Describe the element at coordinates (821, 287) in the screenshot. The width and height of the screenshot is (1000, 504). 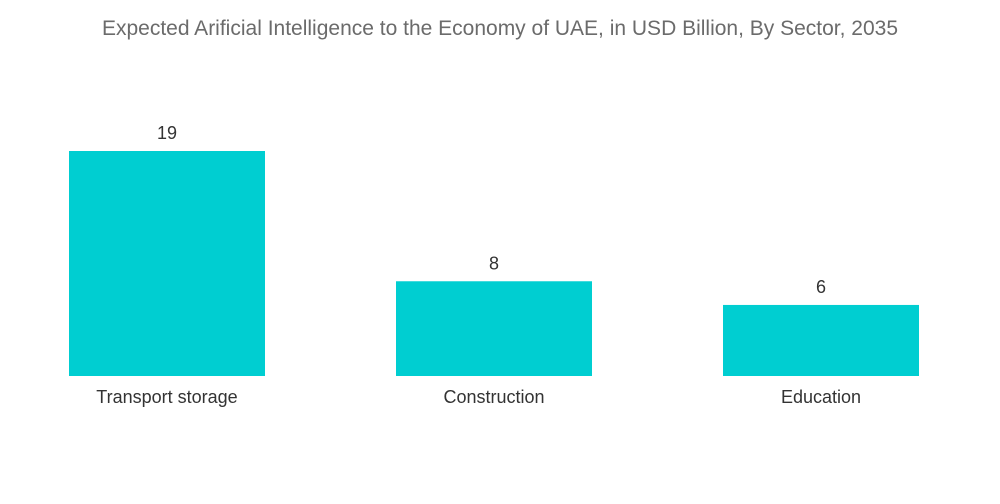
I see `value-label: 6` at that location.